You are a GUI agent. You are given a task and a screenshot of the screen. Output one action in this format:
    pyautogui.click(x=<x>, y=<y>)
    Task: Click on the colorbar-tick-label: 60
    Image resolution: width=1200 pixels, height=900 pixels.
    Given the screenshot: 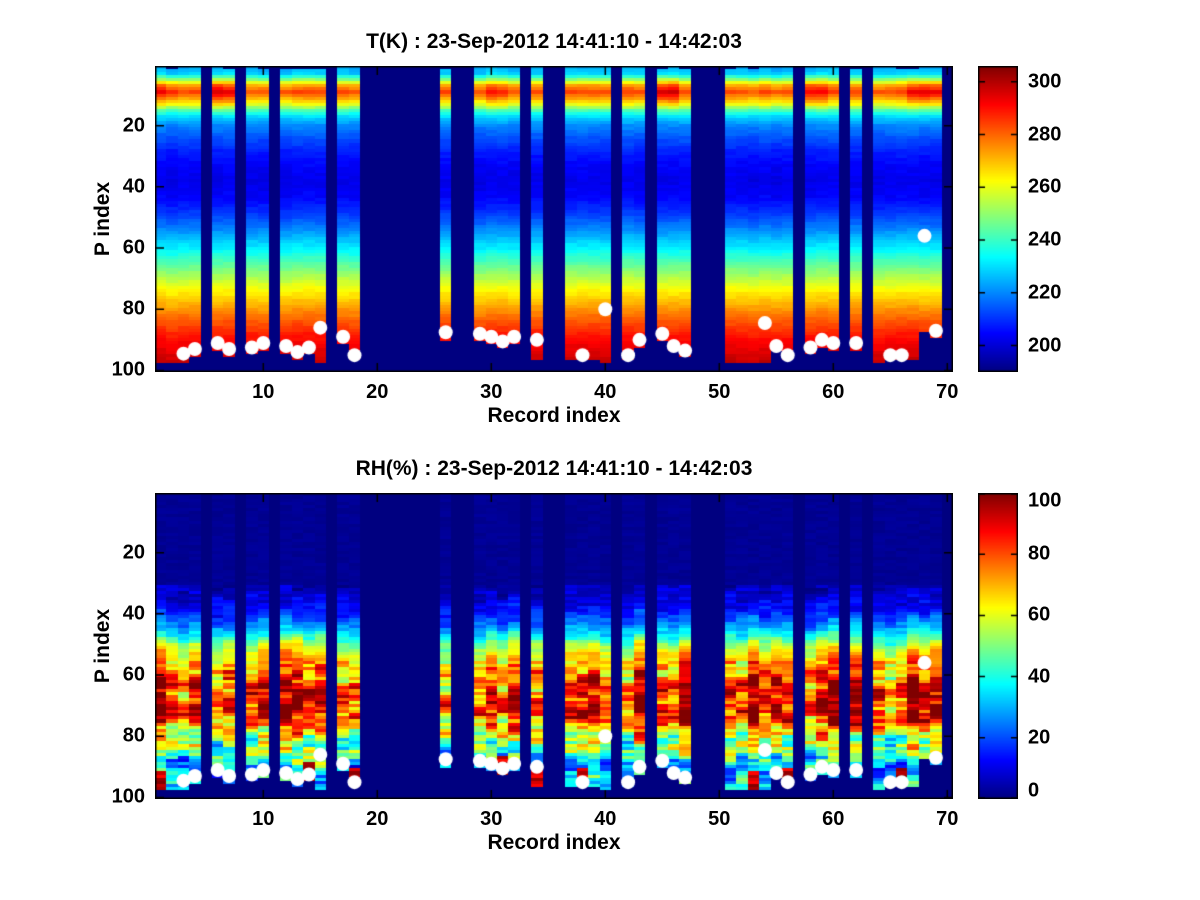 What is the action you would take?
    pyautogui.click(x=1039, y=614)
    